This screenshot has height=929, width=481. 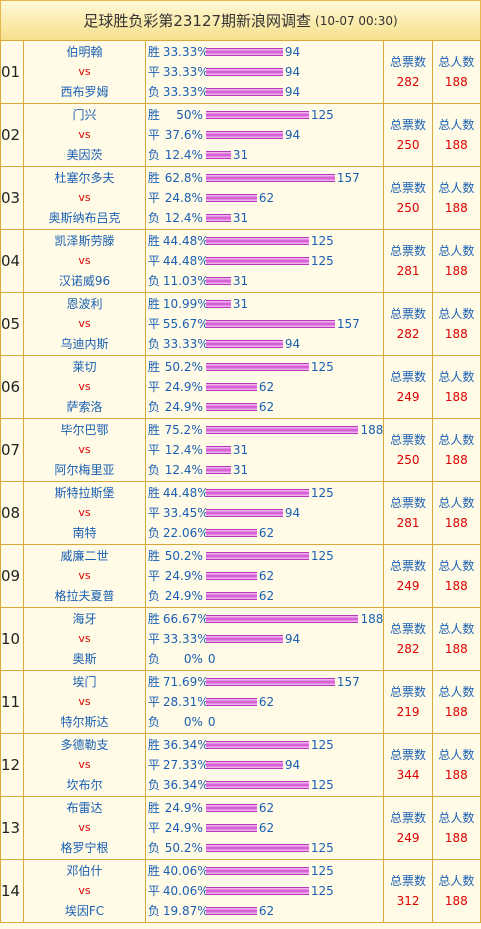 What do you see at coordinates (84, 493) in the screenshot?
I see `home-team-link: 斯特拉斯堡` at bounding box center [84, 493].